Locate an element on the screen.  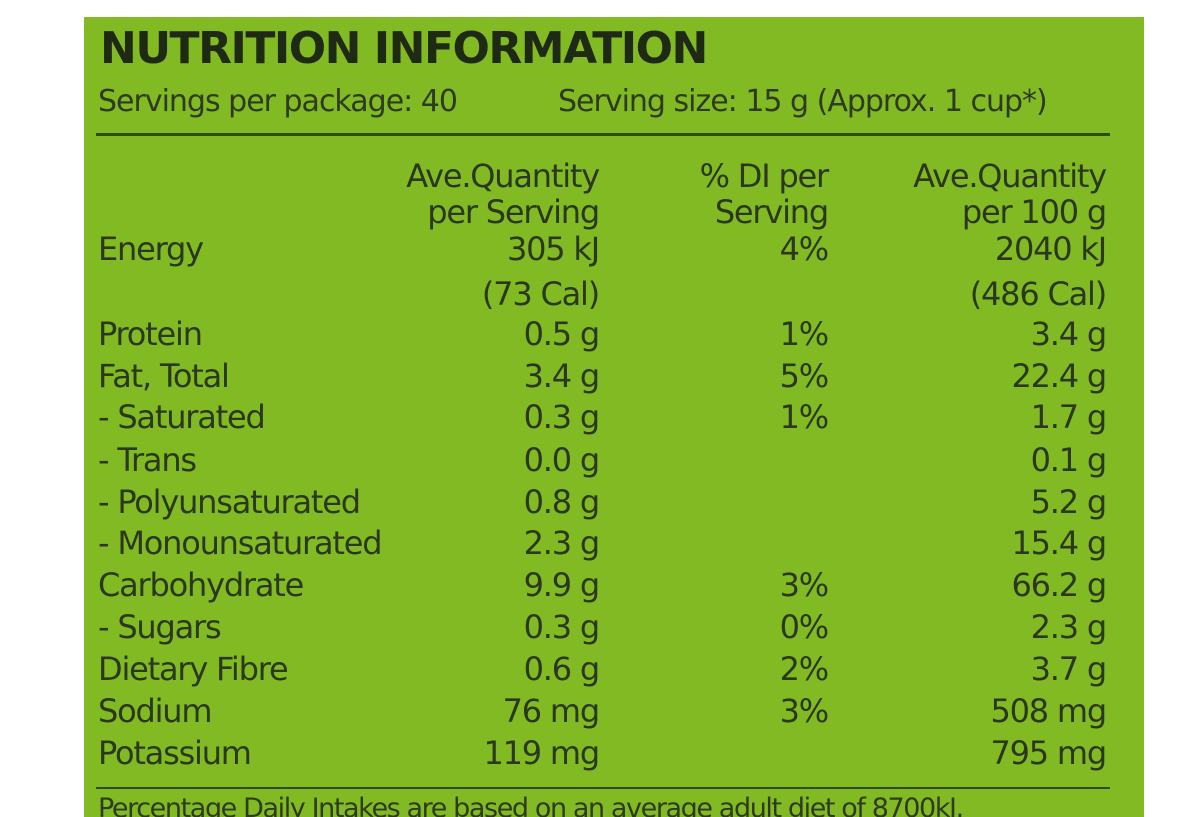
serving-size: Serving size: 15 g (Approx. 1 cup*) is located at coordinates (803, 101).